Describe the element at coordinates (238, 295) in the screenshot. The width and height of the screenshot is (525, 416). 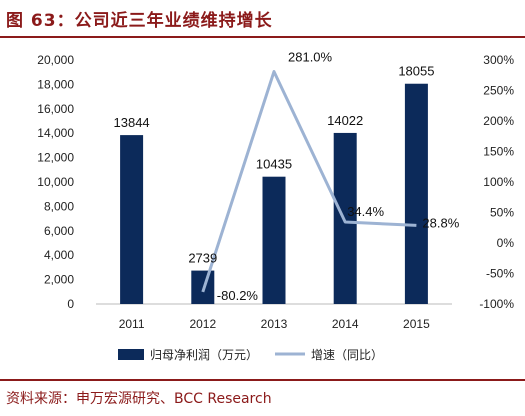
I see `line-value-label: -80.2%` at that location.